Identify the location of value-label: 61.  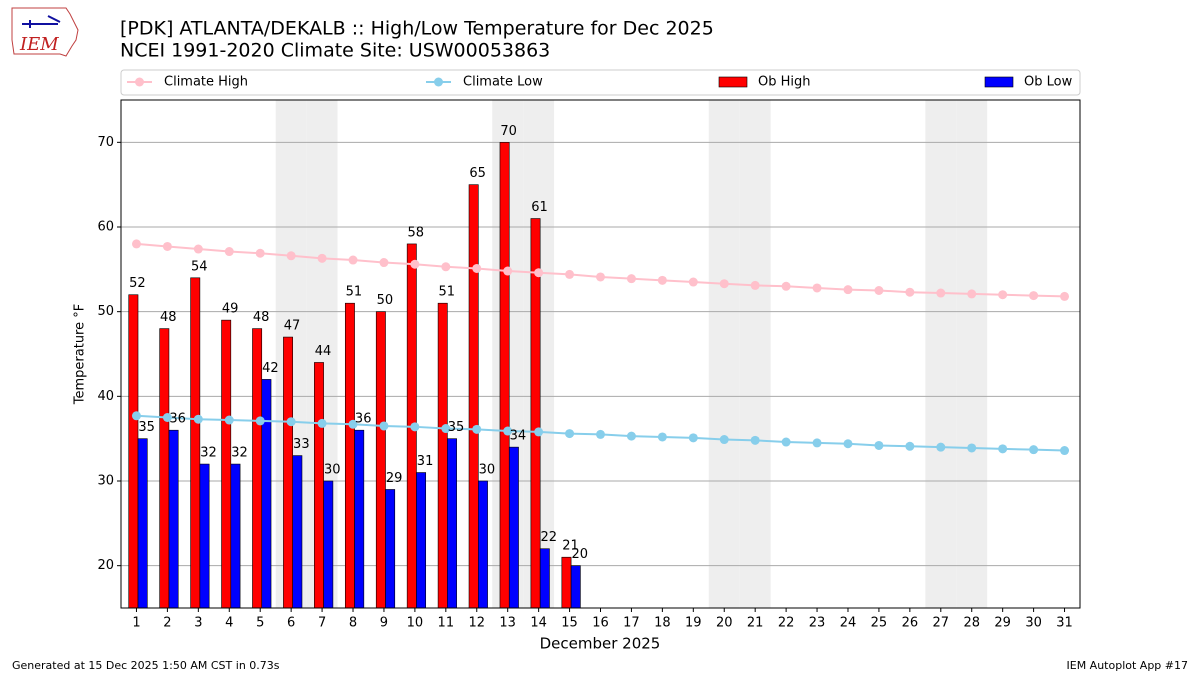
(539, 207).